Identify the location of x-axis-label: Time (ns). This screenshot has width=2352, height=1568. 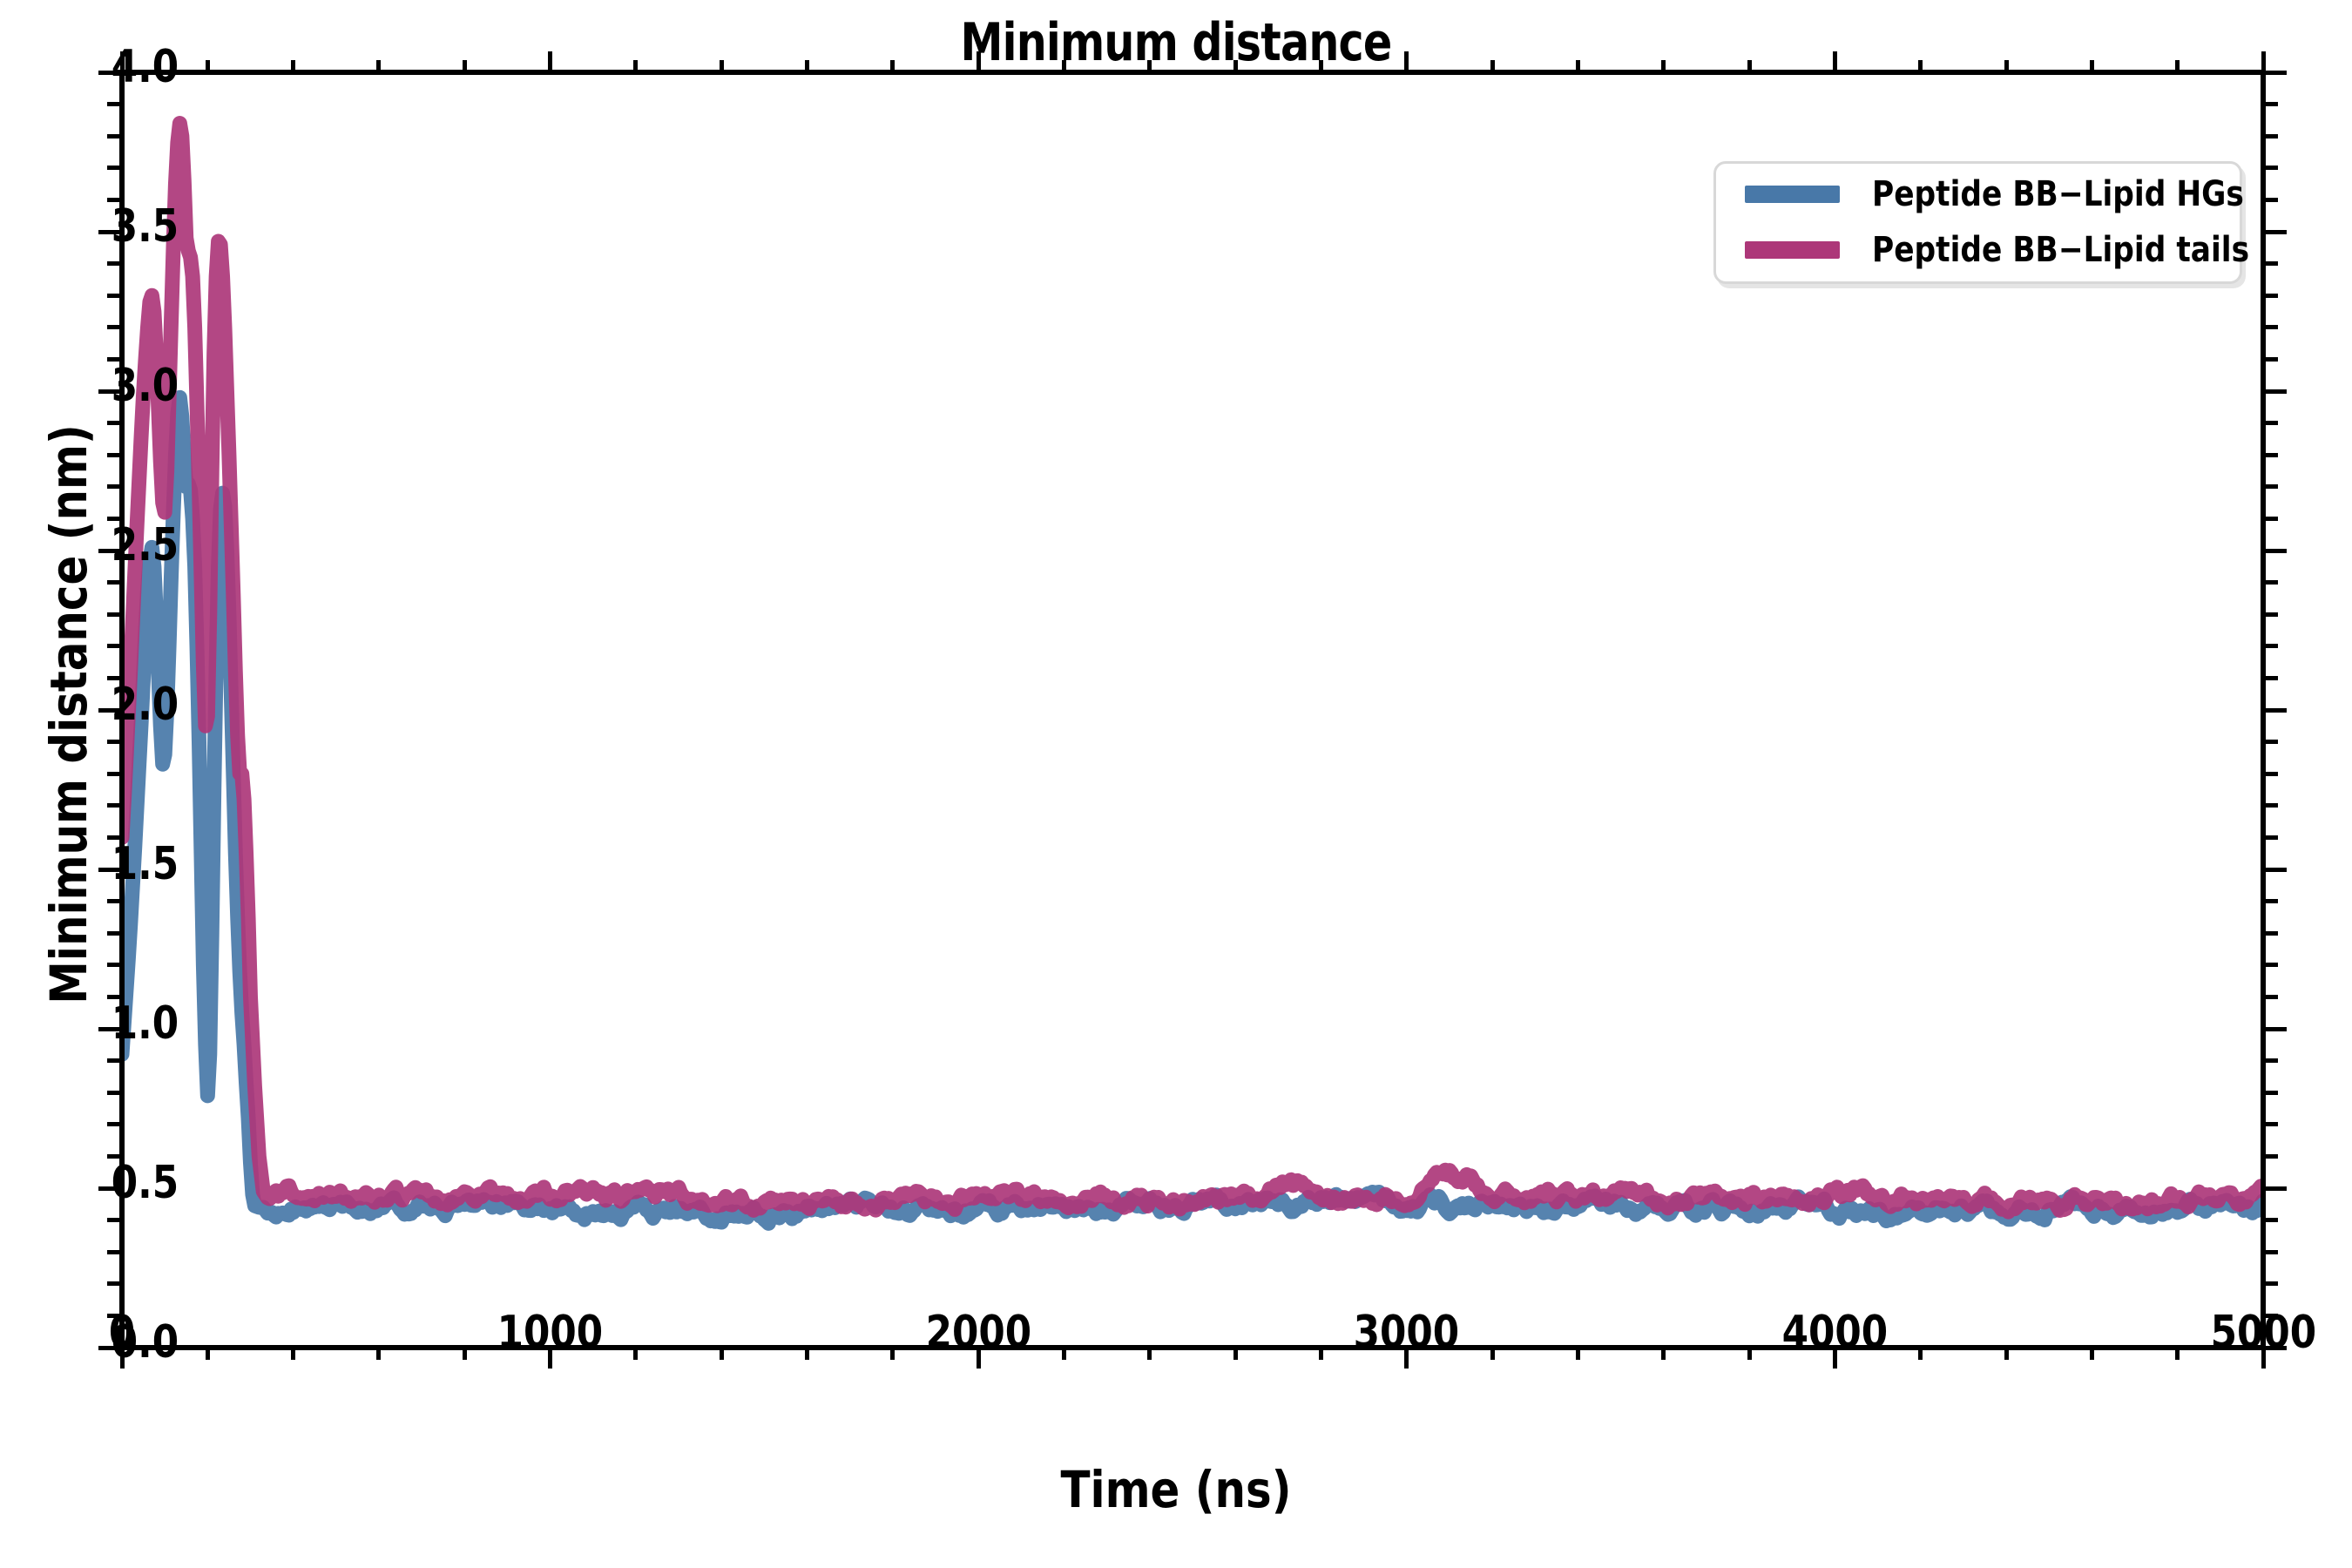
(1176, 1489).